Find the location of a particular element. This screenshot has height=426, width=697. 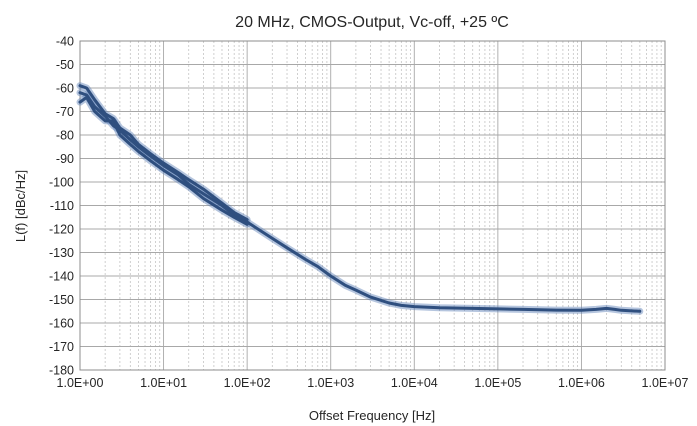

y-tick-label: -170 is located at coordinates (61, 347).